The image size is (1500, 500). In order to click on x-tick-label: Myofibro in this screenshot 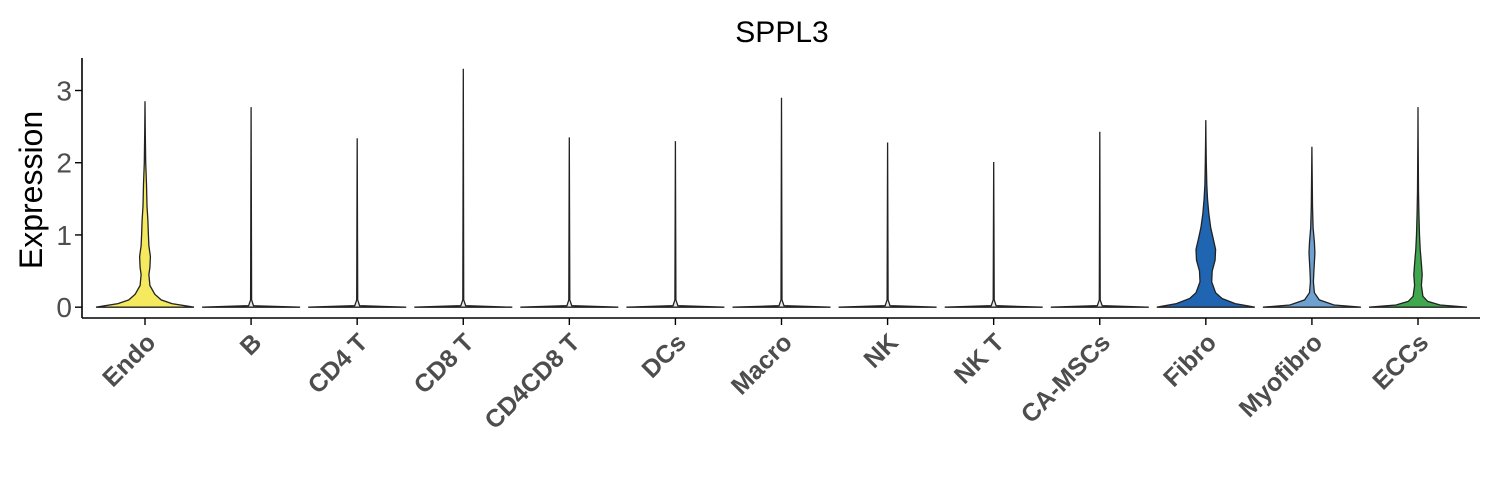, I will do `click(1281, 375)`.